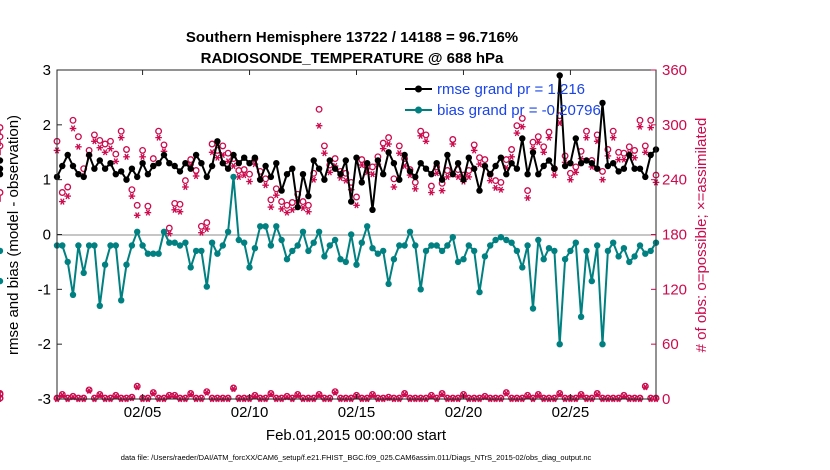  Describe the element at coordinates (47, 70) in the screenshot. I see `y-tick-label-left: 3` at that location.